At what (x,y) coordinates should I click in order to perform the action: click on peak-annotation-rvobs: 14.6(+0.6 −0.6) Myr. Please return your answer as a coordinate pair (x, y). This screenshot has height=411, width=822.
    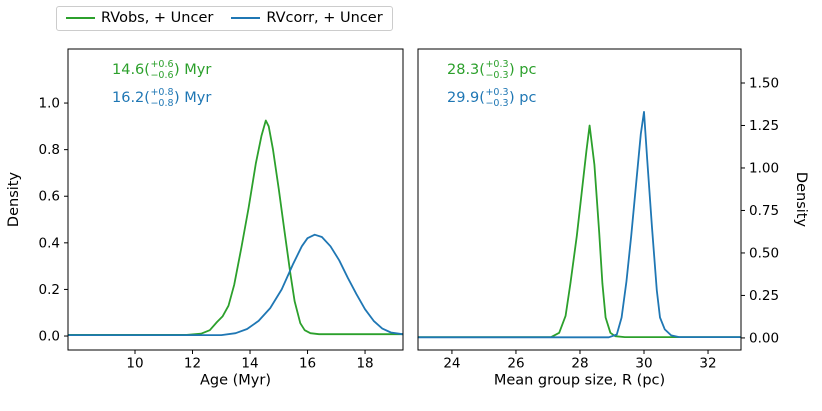
    Looking at the image, I should click on (162, 70).